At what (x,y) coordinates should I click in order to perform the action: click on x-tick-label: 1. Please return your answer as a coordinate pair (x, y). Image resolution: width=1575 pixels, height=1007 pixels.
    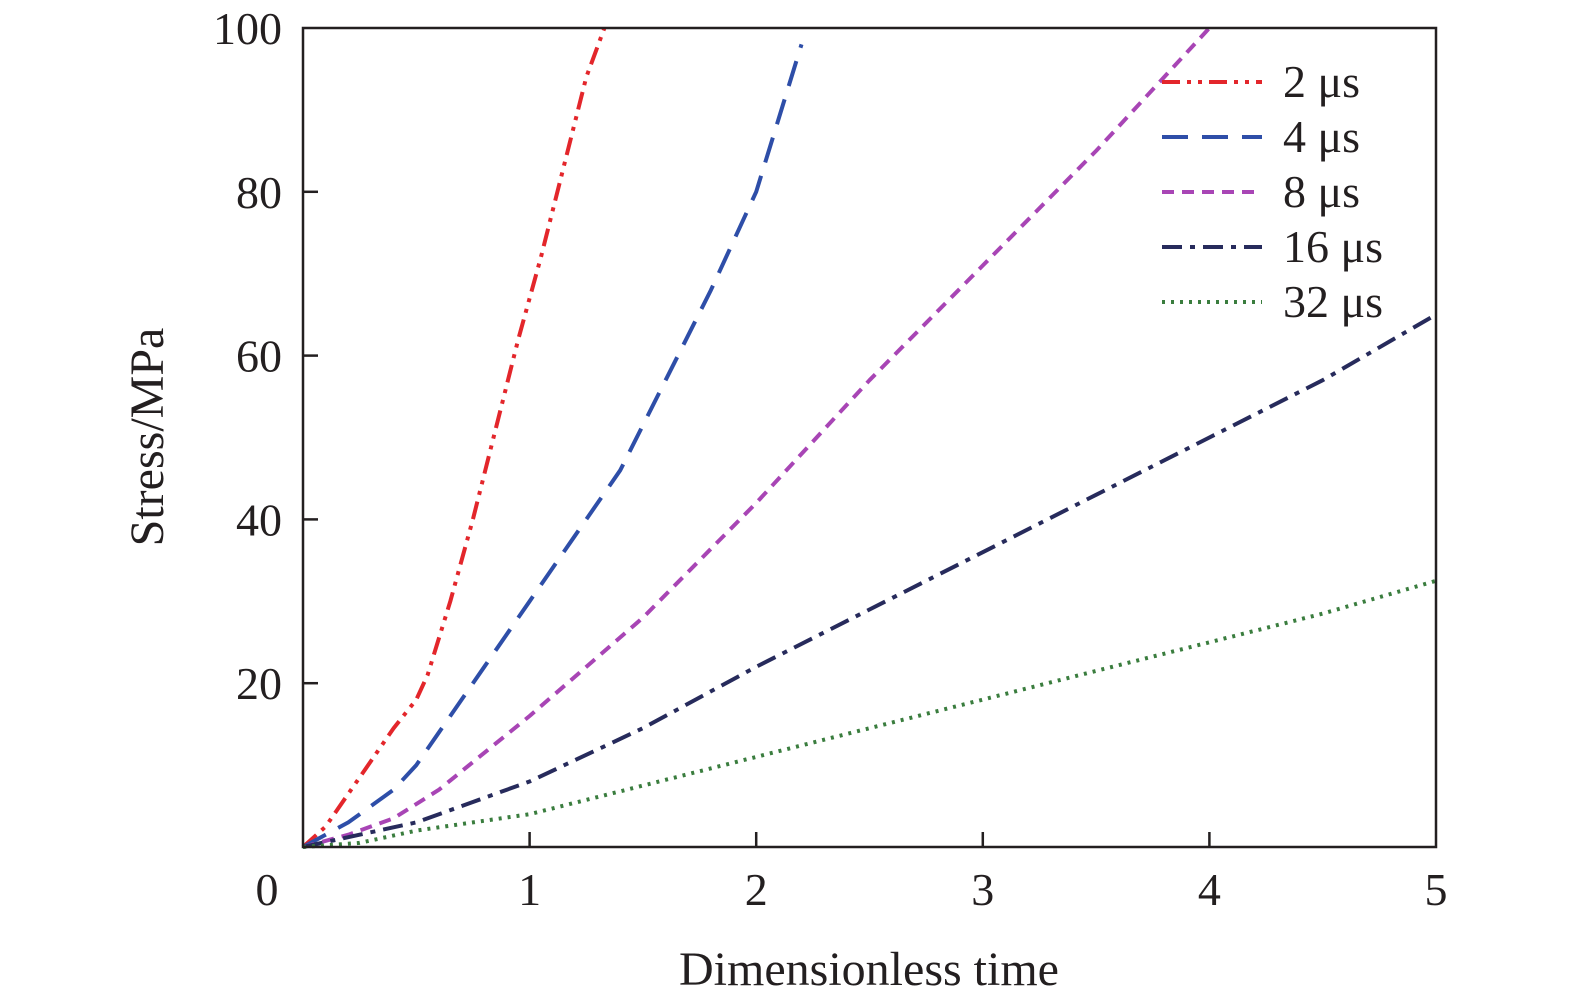
    Looking at the image, I should click on (529, 889).